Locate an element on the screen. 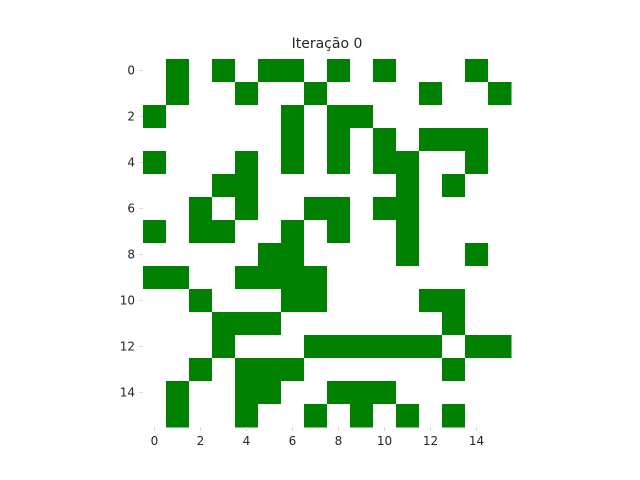  y-tick-label: 12 is located at coordinates (127, 347).